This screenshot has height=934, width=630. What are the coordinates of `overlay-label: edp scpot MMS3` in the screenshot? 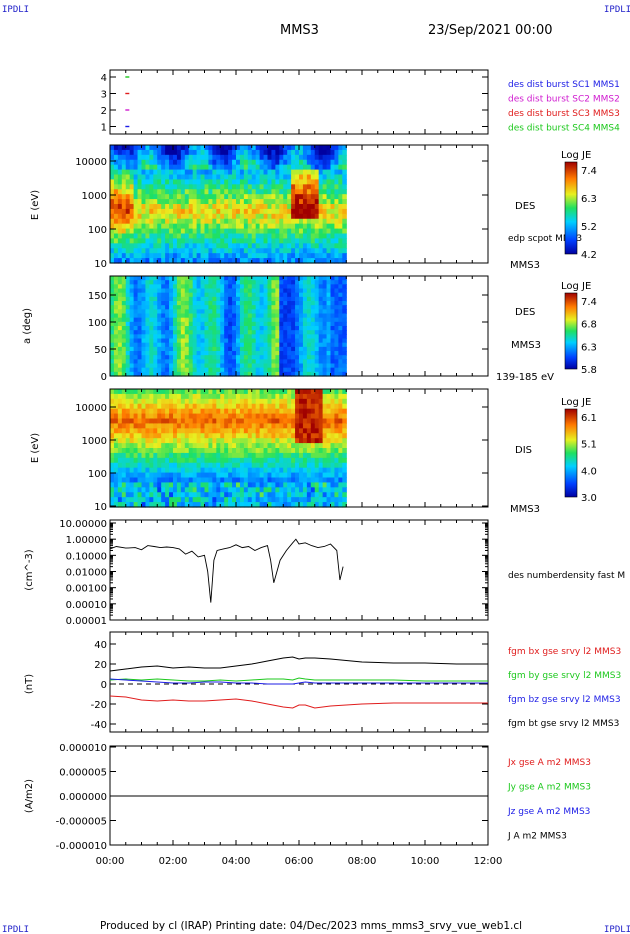 It's located at (545, 239).